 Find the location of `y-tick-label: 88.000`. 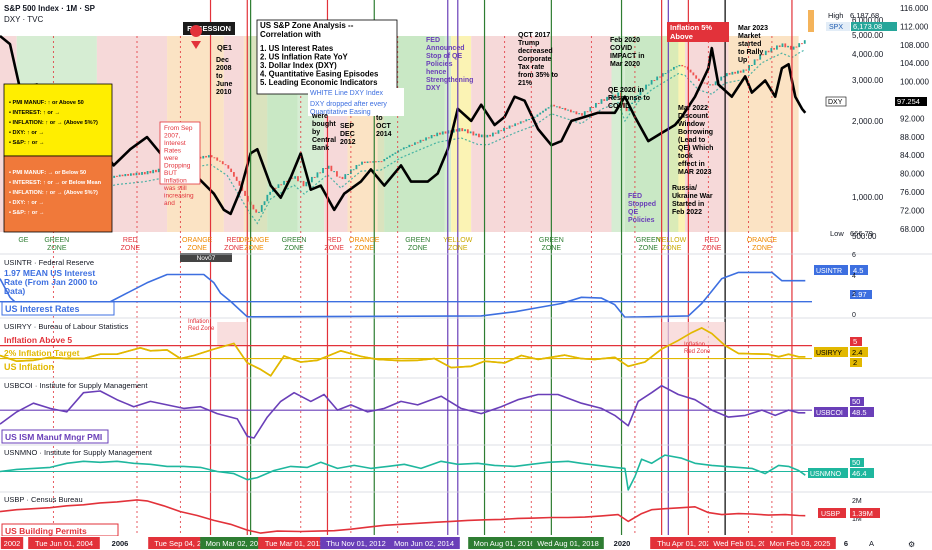

y-tick-label: 88.000 is located at coordinates (912, 137).